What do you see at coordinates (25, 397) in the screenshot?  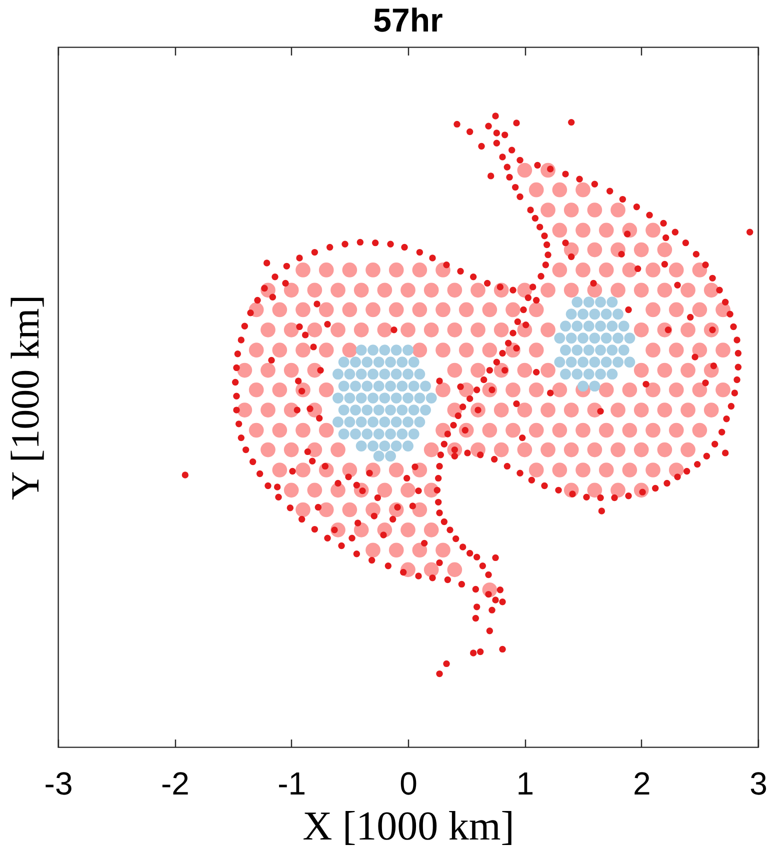 I see `y-axis-title: Y [1000 km]` at bounding box center [25, 397].